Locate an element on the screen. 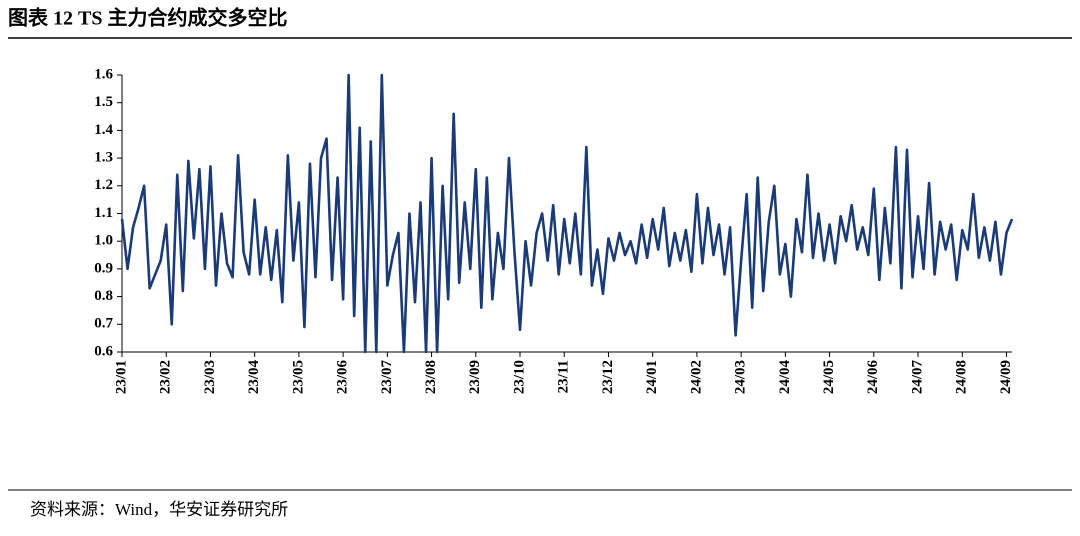  chart-title: 图表 12 TS 主力合约成交多空比 is located at coordinates (147, 18).